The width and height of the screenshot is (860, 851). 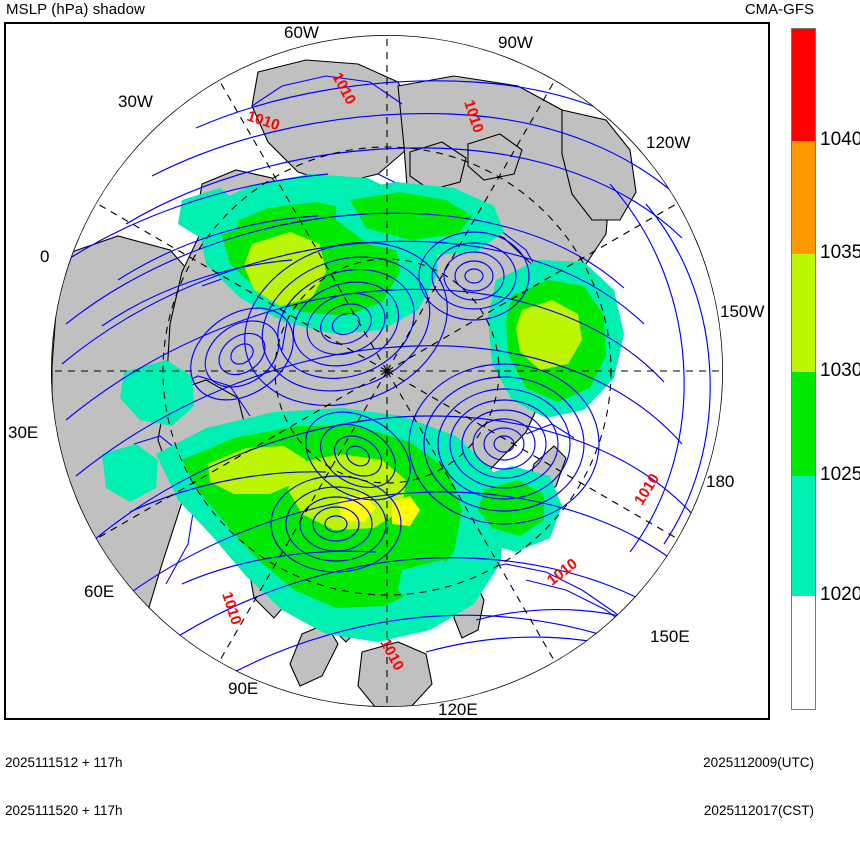 I want to click on colorbar-segment-<1020, so click(x=803, y=652).